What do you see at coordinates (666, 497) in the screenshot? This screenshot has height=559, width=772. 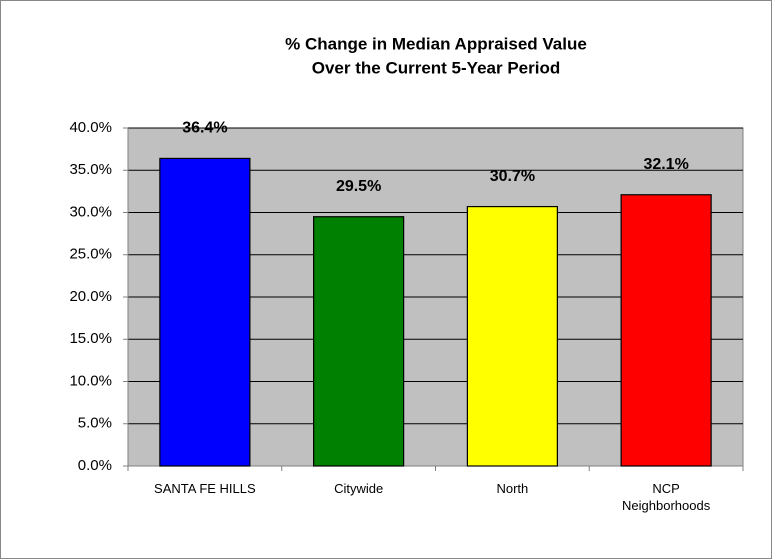 I see `x-tick-label: NCP Neighborhoods` at bounding box center [666, 497].